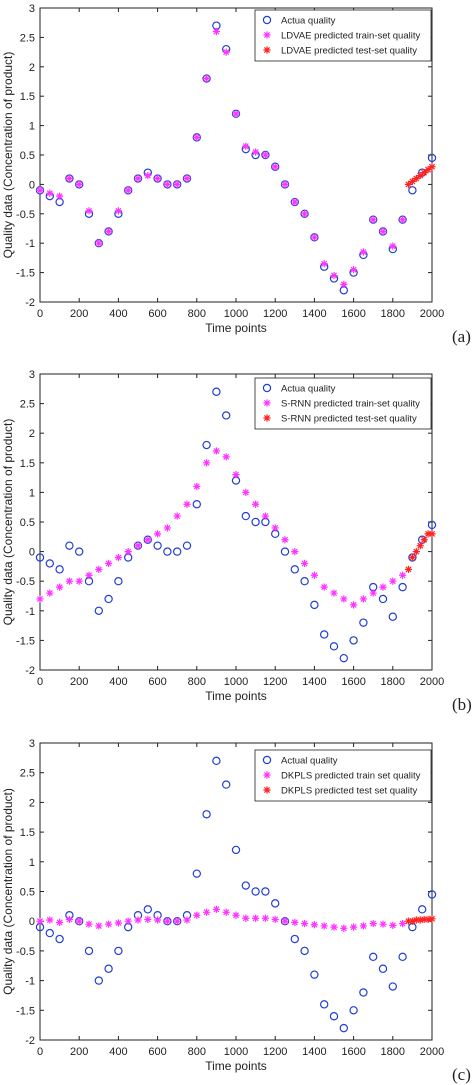 The width and height of the screenshot is (474, 1085). Describe the element at coordinates (32, 493) in the screenshot. I see `y-tick-label: 1` at that location.